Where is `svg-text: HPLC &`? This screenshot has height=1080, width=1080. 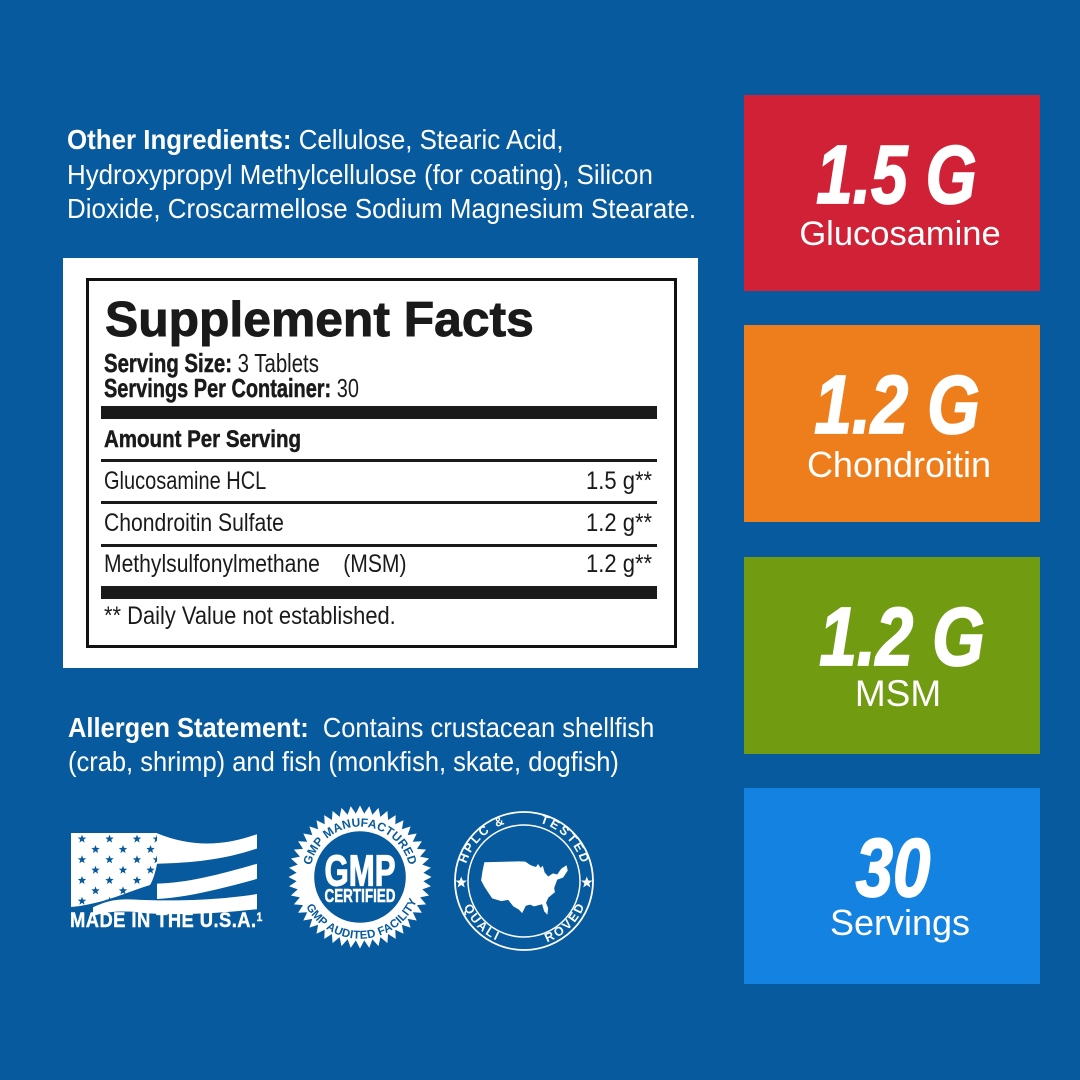
svg-text: HPLC & is located at coordinates (481, 839).